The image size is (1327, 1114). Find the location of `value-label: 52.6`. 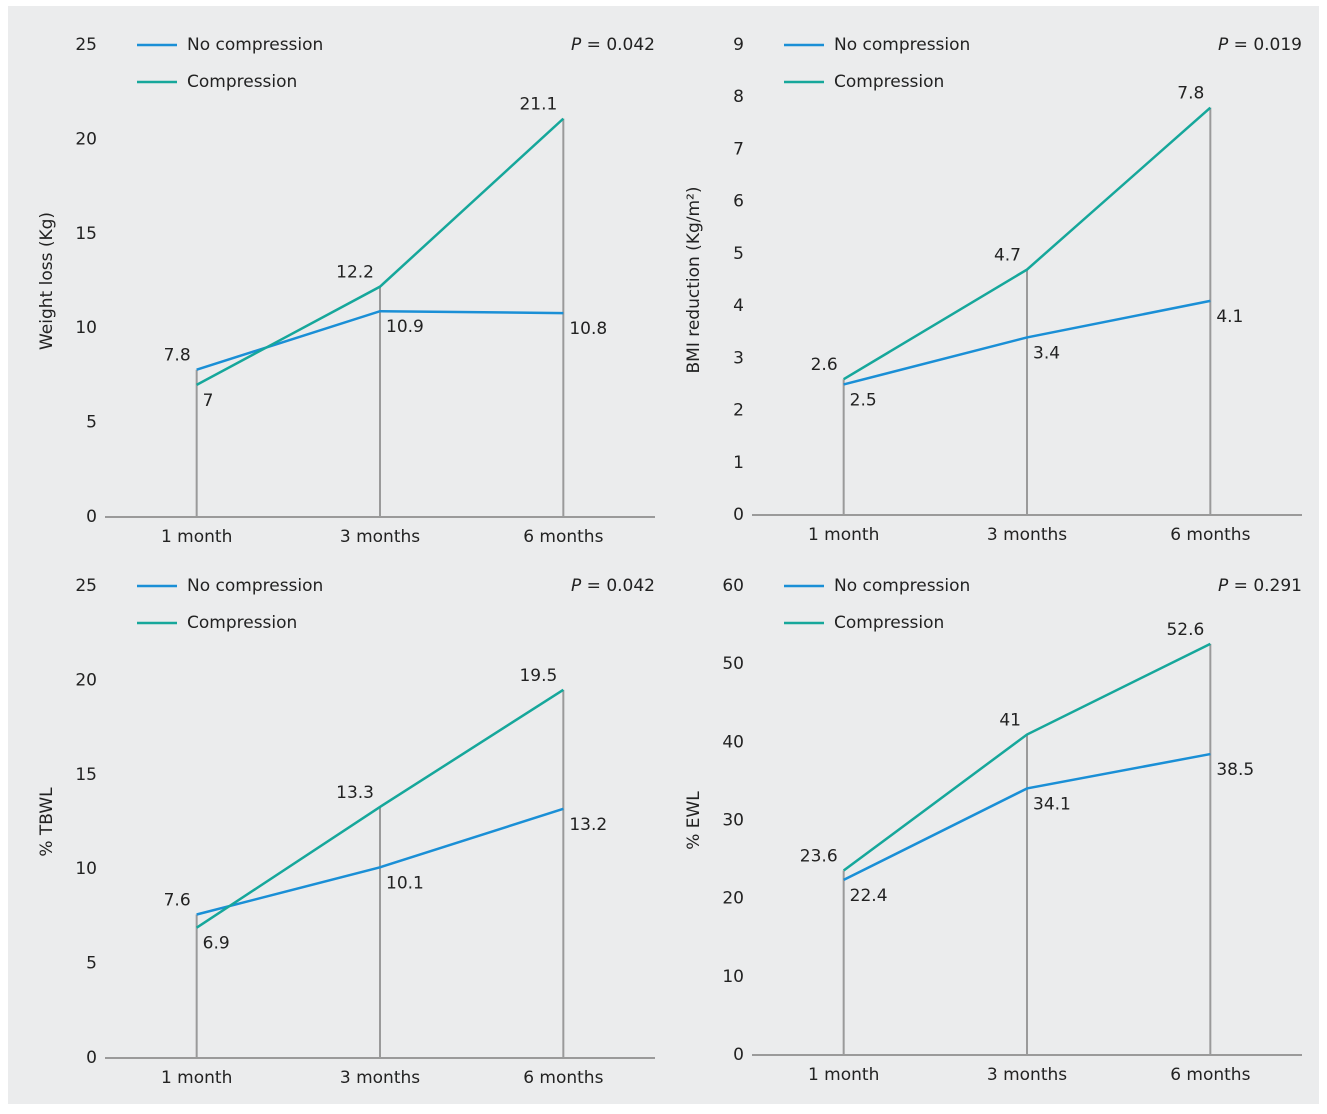

value-label: 52.6 is located at coordinates (1185, 630).